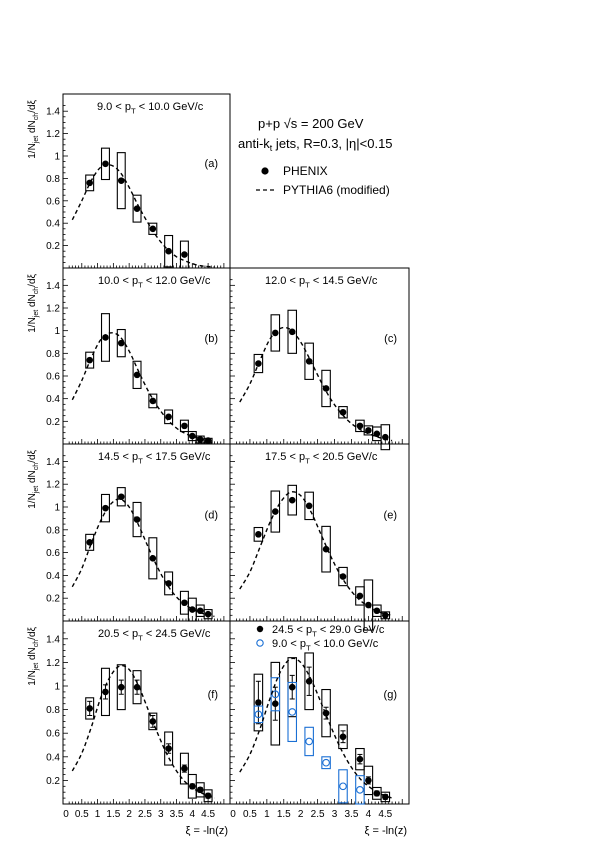  Describe the element at coordinates (154, 635) in the screenshot. I see `panel-f-title: 20.5 < pT​ < 24.5 GeV/c` at that location.